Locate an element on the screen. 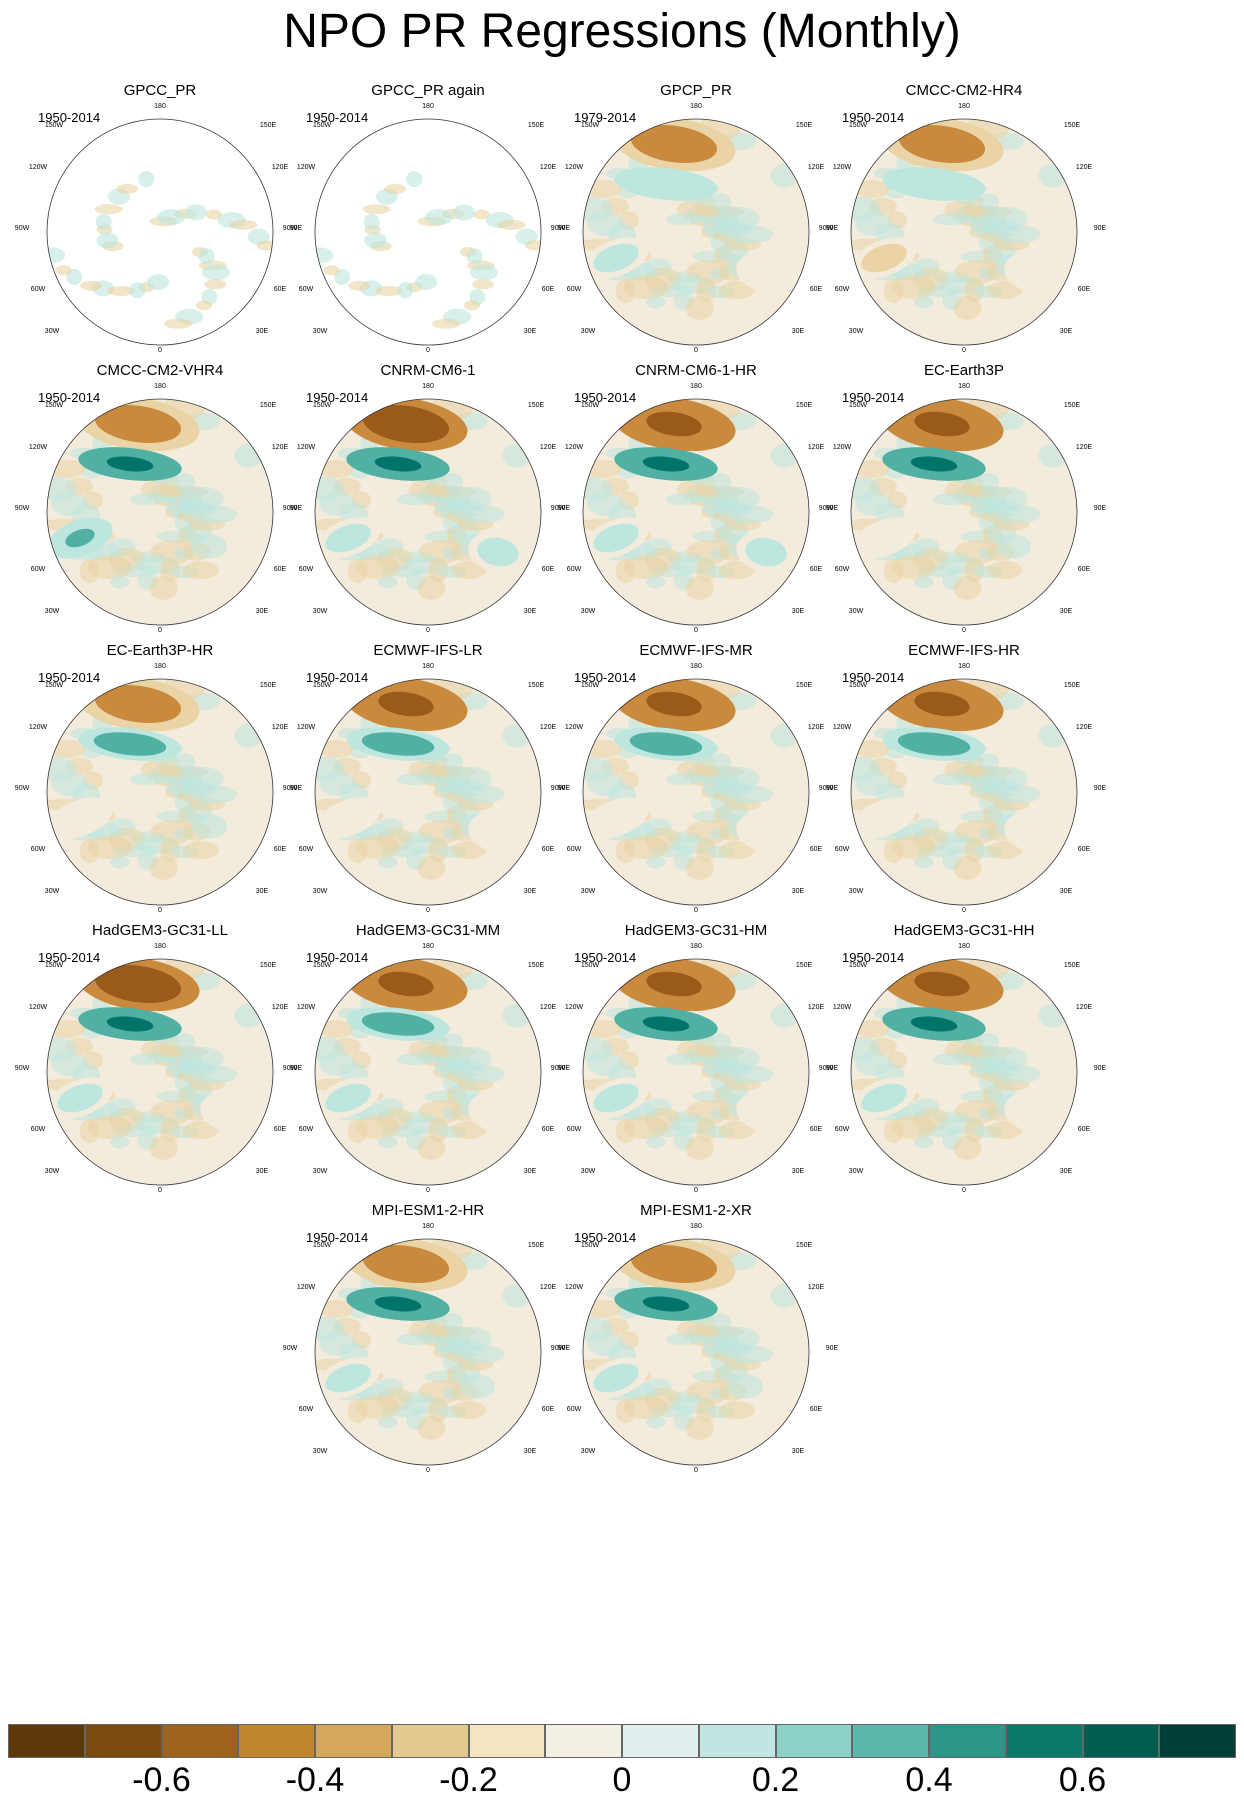 The image size is (1244, 1802). colorbar-label: -0.6 is located at coordinates (161, 1780).